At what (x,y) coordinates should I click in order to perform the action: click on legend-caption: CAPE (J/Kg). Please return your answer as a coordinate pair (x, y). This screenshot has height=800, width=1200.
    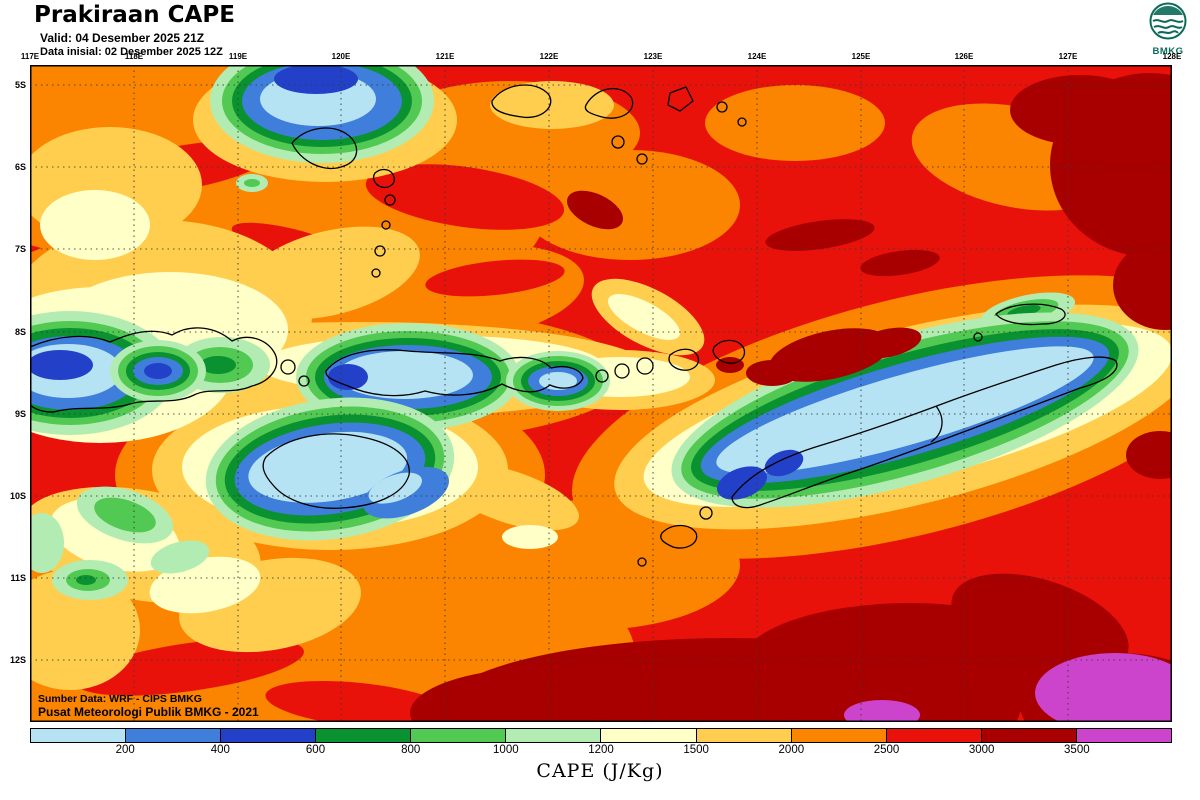
    Looking at the image, I should click on (600, 771).